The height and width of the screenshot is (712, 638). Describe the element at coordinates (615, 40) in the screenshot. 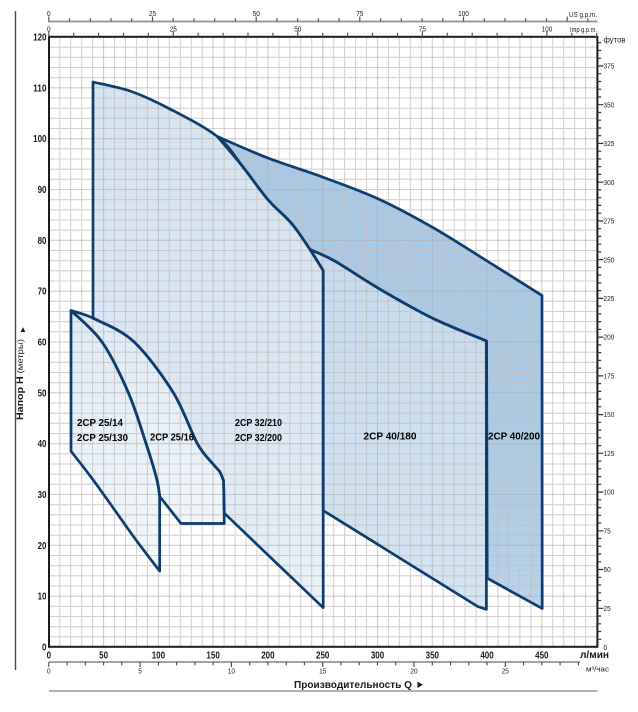

I see `svg-text: футов` at that location.